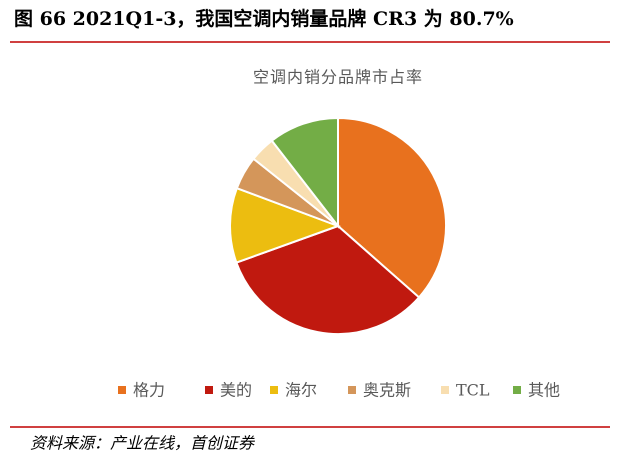 The width and height of the screenshot is (618, 473). I want to click on legend: 格力 美的 海尔 奥克斯 TCL 其他, so click(339, 390).